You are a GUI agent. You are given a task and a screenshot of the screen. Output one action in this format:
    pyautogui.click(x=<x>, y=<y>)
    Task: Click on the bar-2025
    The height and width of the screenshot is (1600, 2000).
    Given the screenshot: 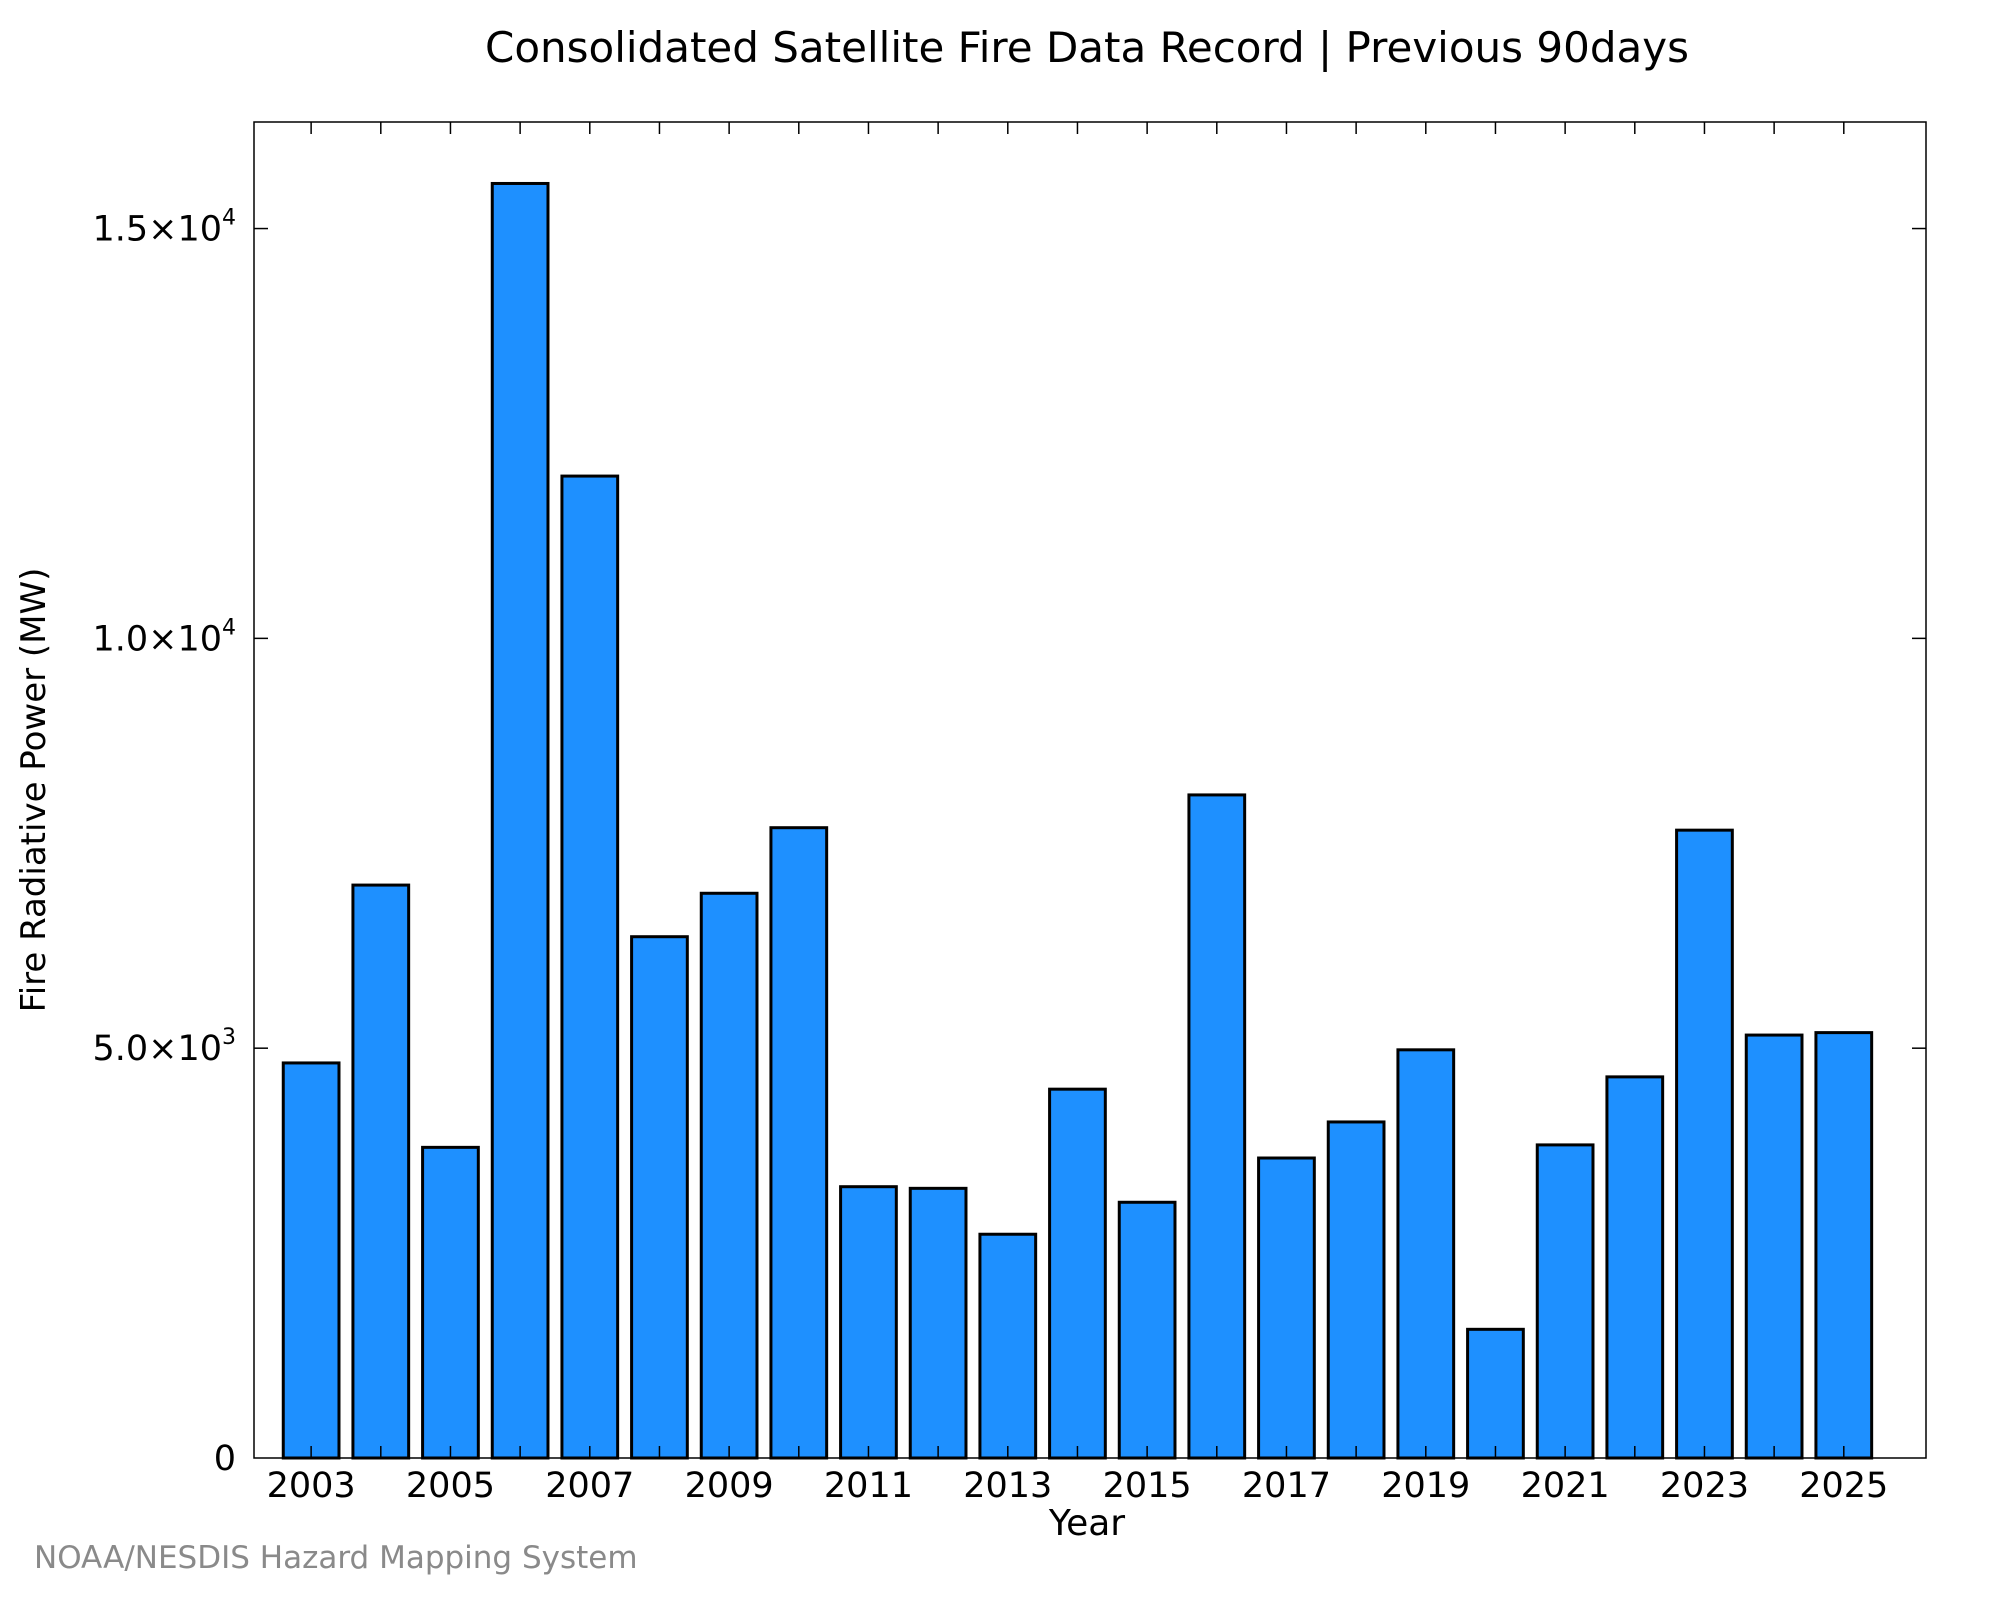 What is the action you would take?
    pyautogui.click(x=1844, y=1245)
    